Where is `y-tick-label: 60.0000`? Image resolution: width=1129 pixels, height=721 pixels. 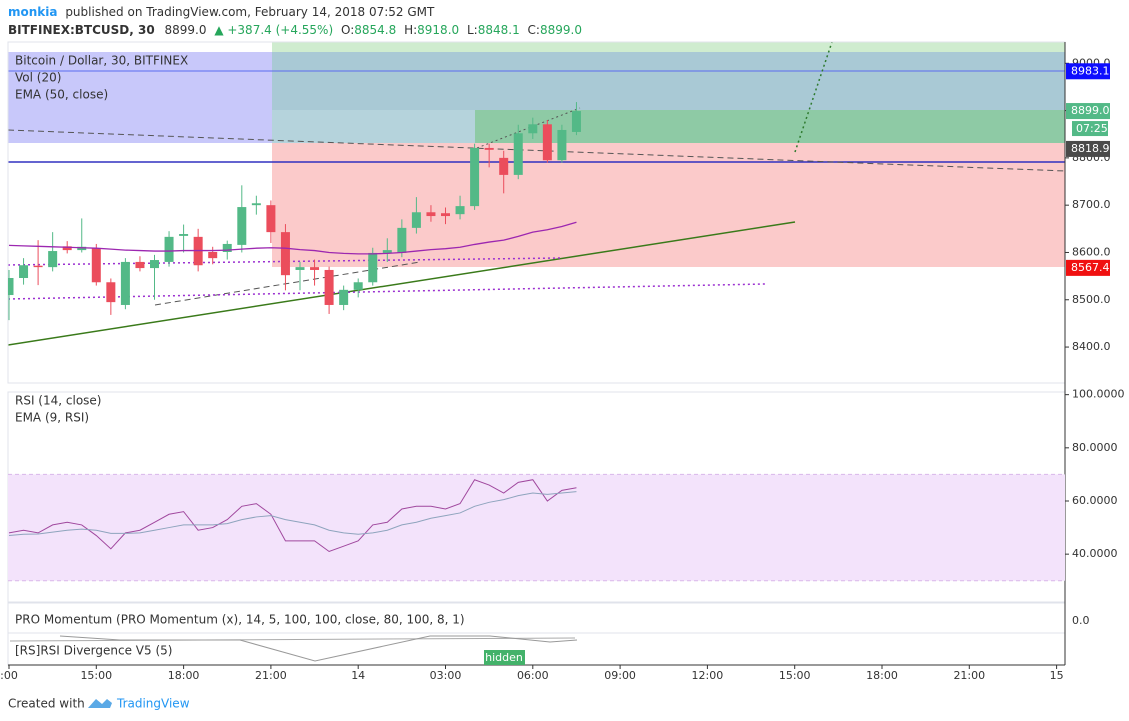 y-tick-label: 60.0000 is located at coordinates (1095, 500).